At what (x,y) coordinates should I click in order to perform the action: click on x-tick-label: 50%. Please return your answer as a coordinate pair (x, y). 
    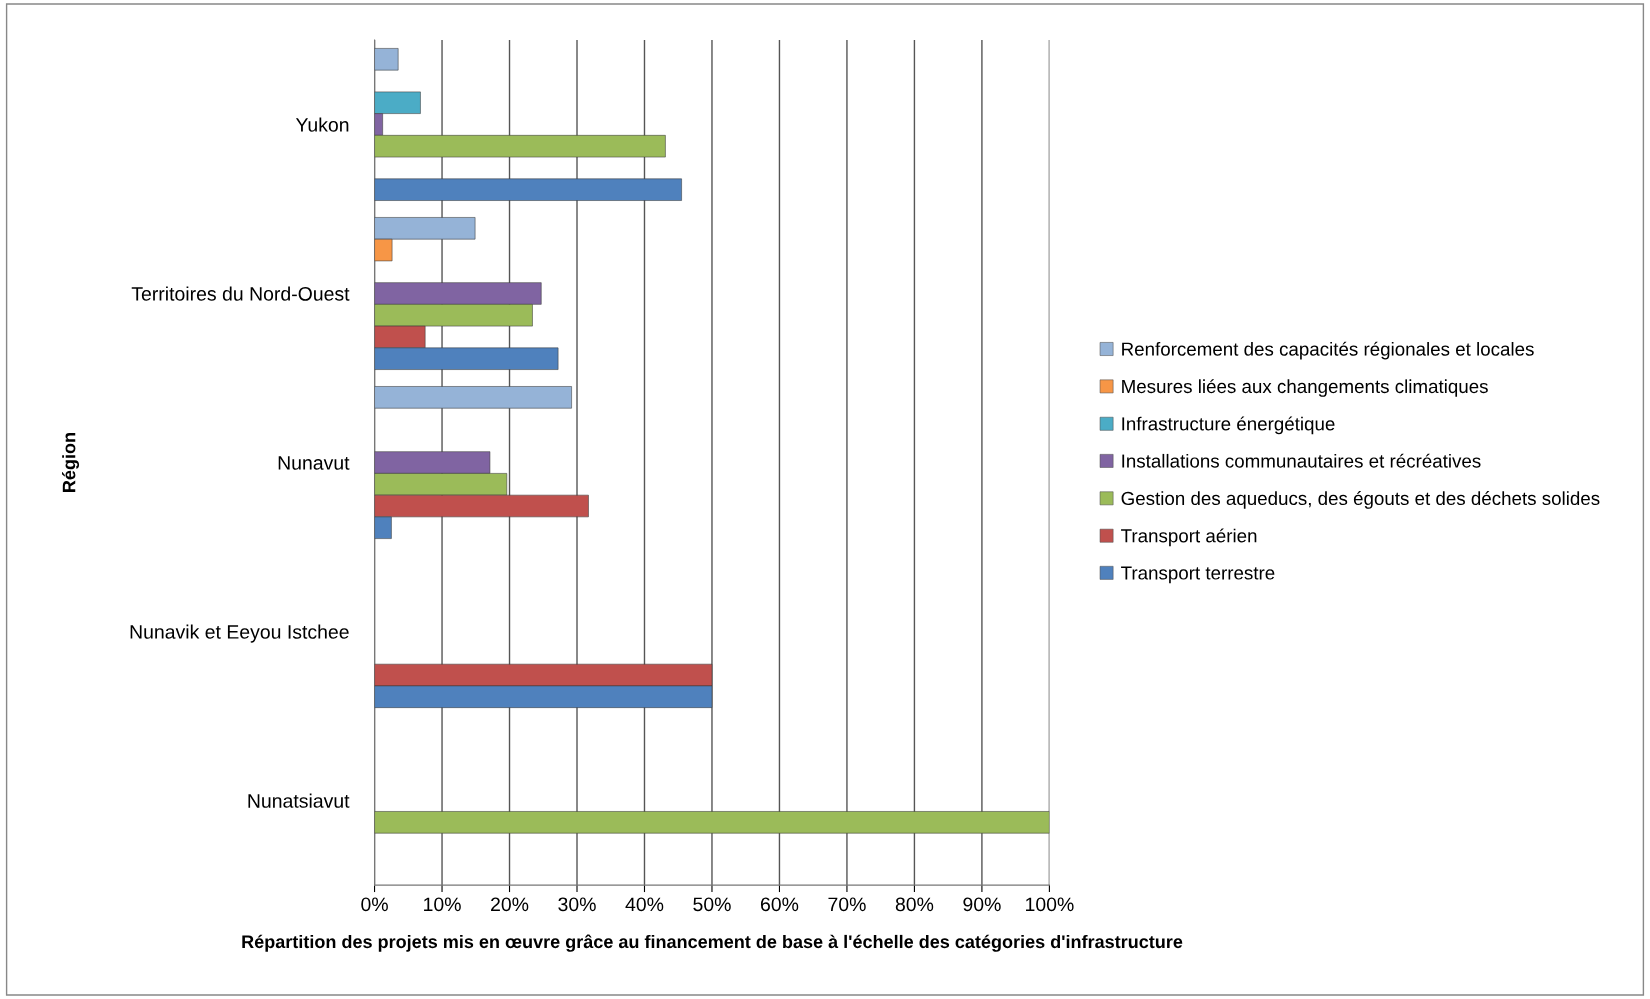
    Looking at the image, I should click on (712, 904).